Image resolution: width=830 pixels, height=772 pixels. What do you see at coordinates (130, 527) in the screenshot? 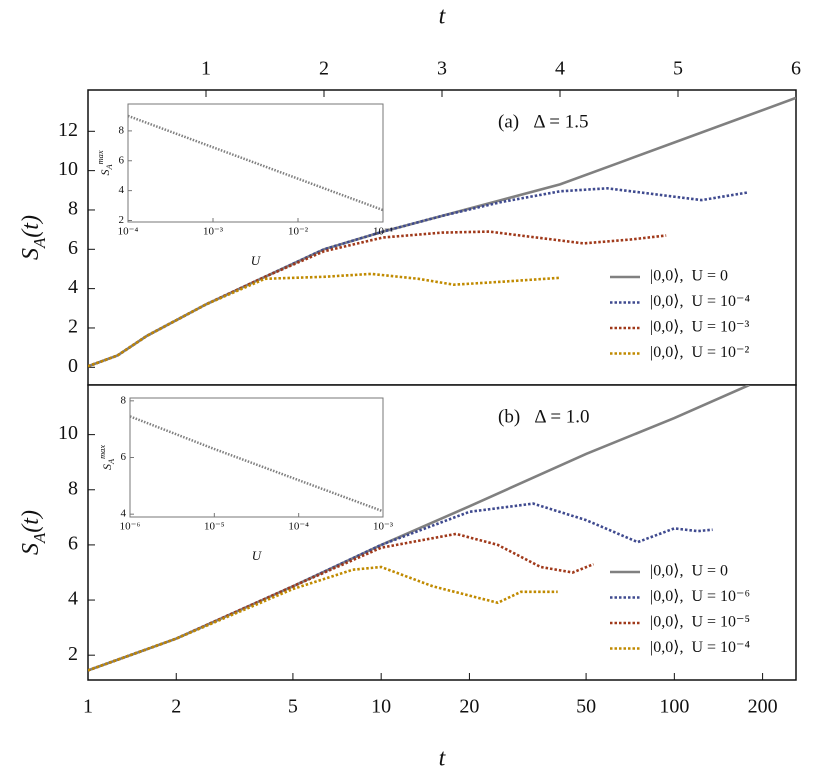
I see `x-tick-label: 10⁻⁶` at bounding box center [130, 527].